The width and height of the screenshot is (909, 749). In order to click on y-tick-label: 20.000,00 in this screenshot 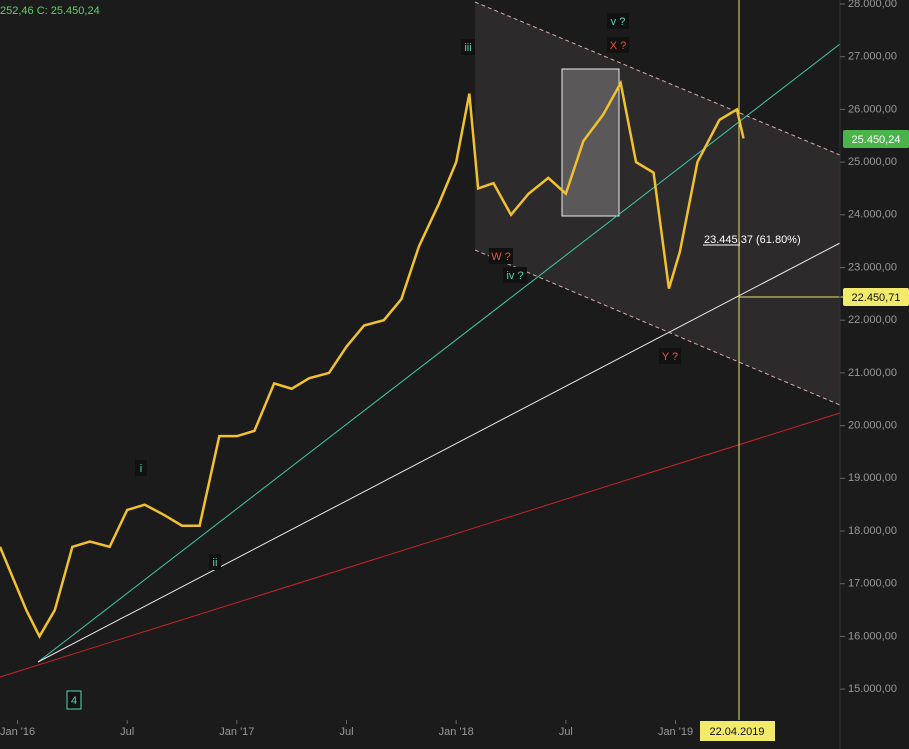, I will do `click(872, 426)`.